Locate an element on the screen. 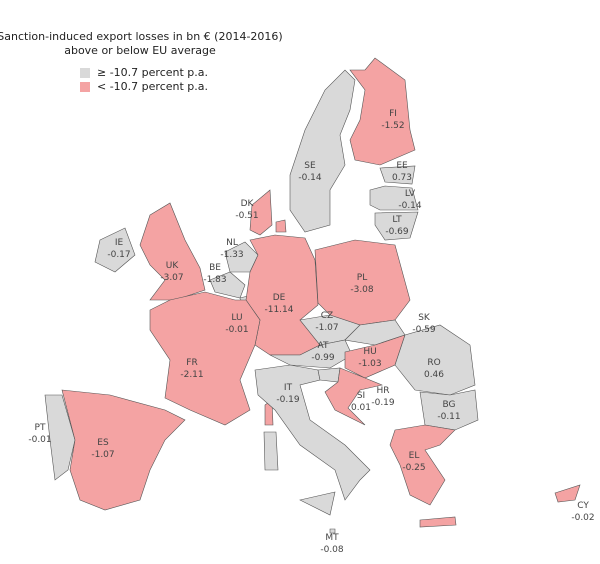  country-be is located at coordinates (227, 285).